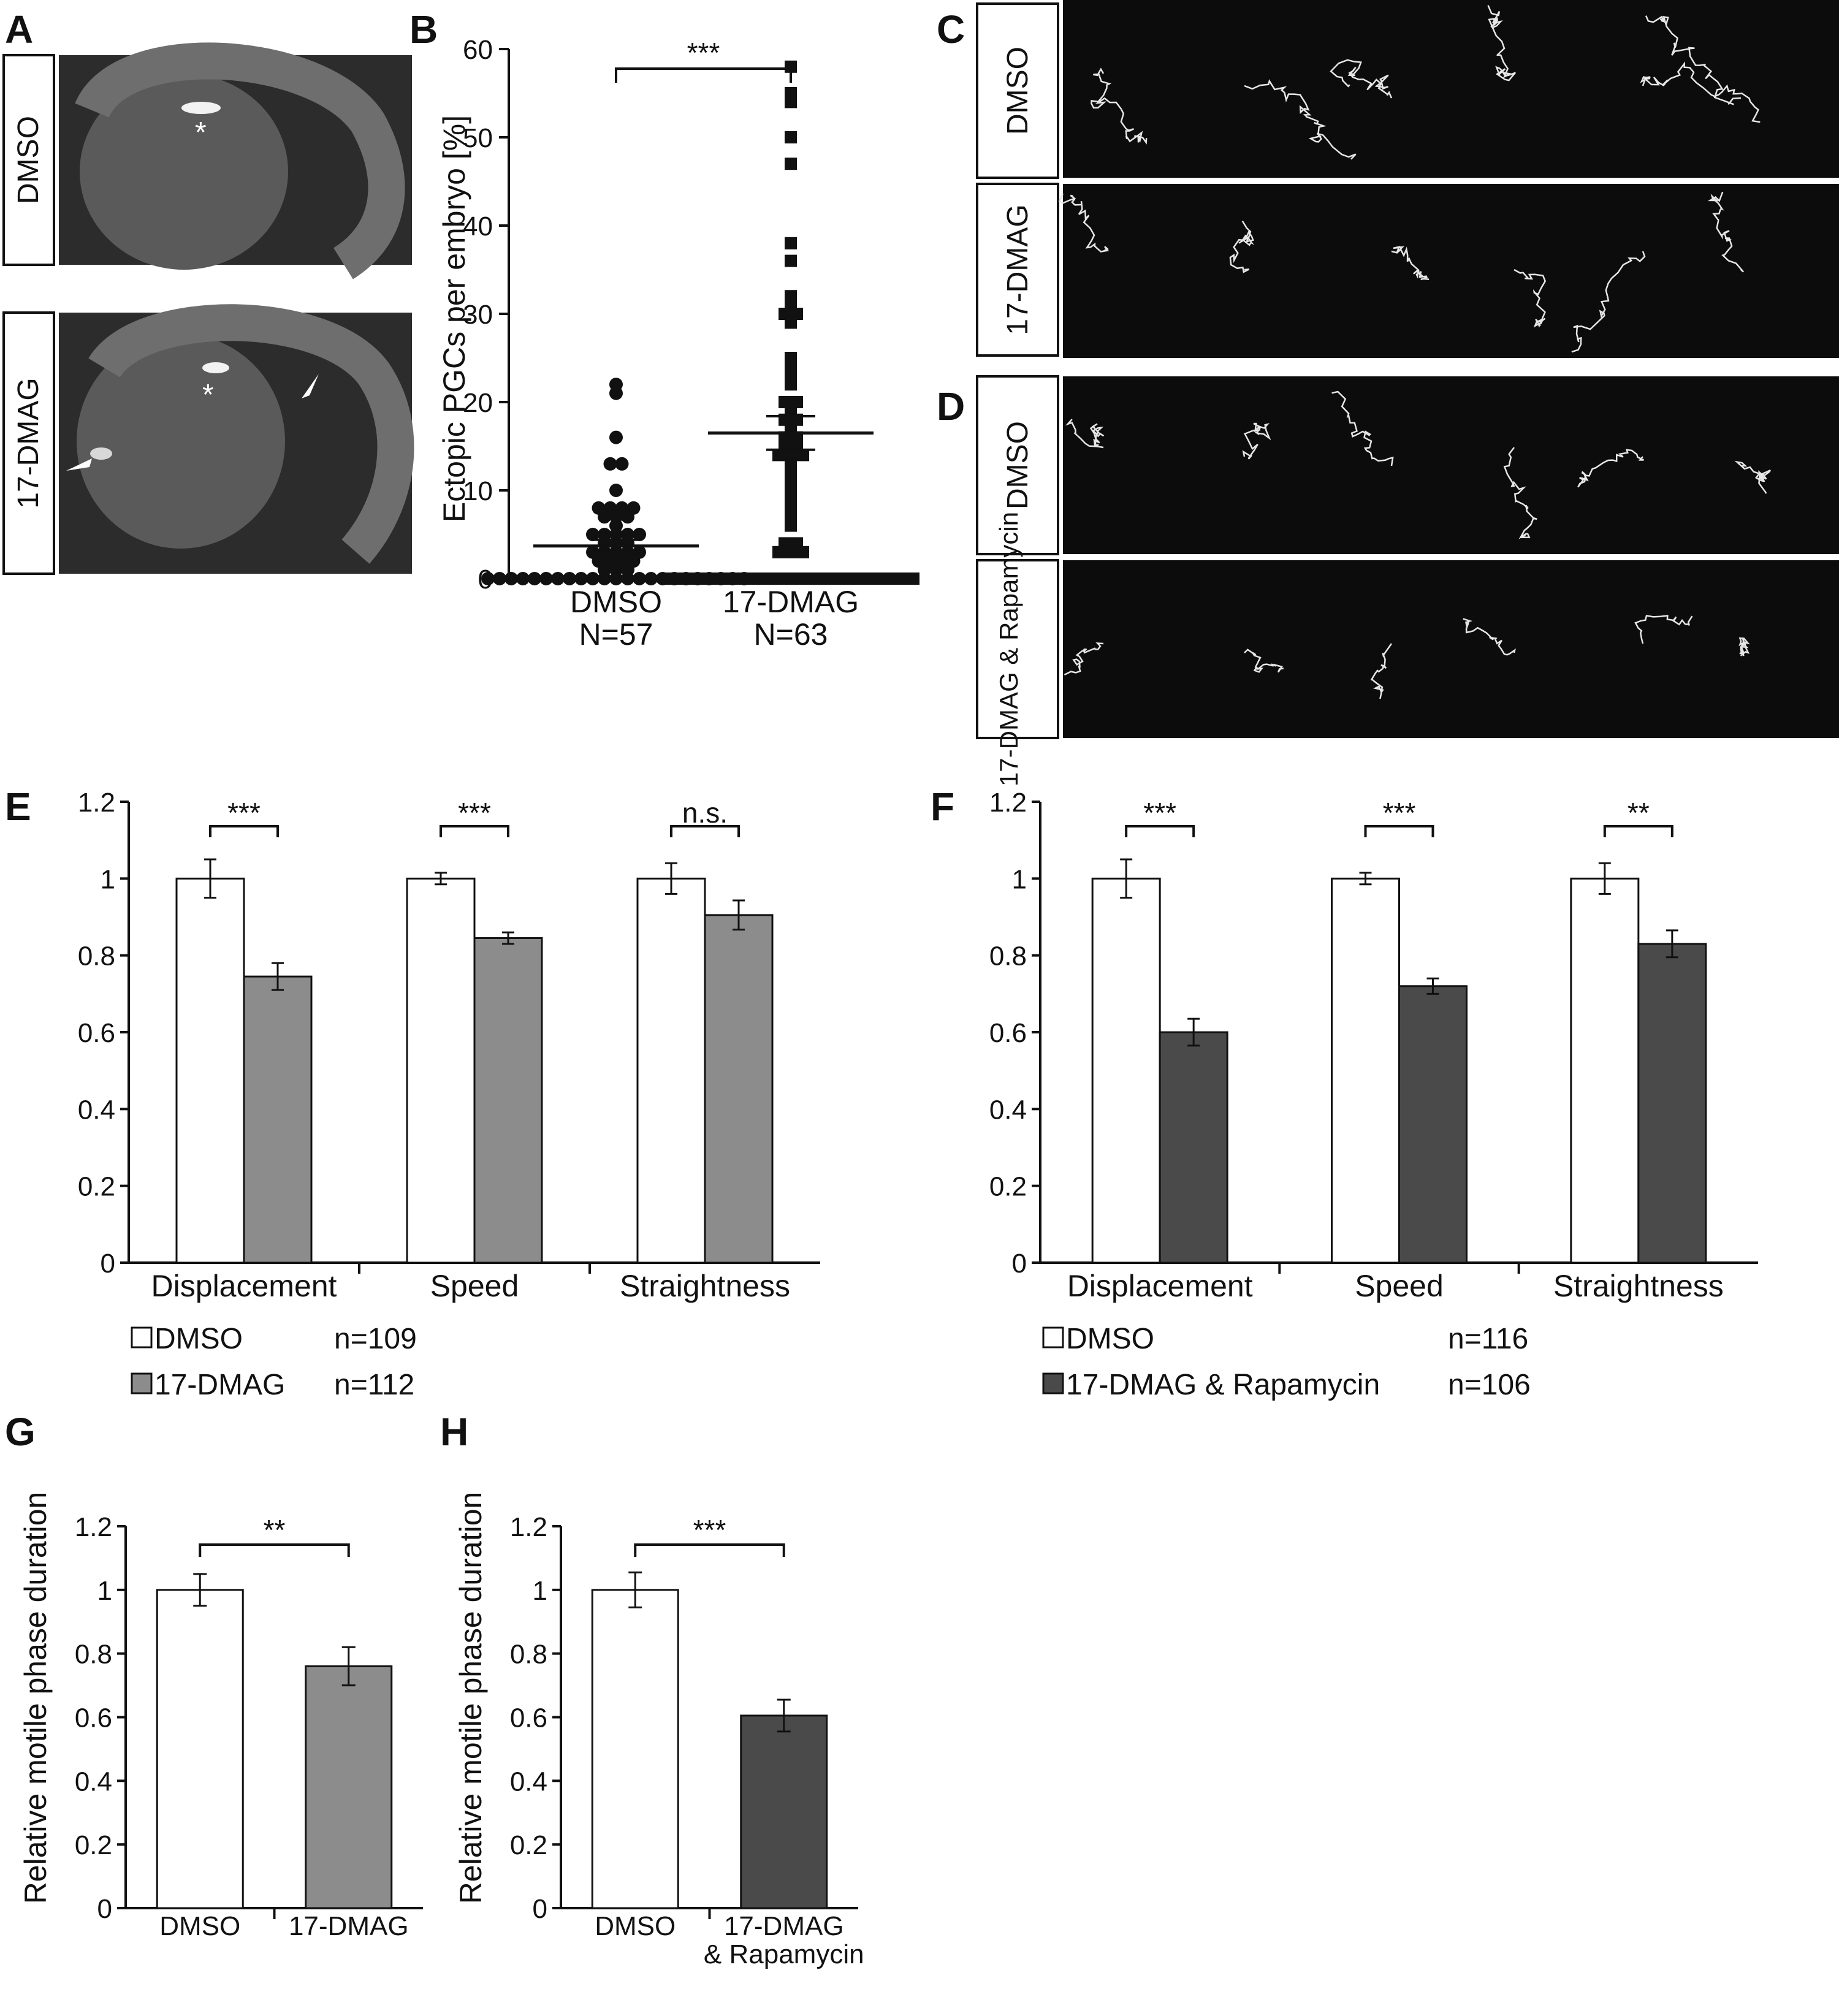 Image resolution: width=1839 pixels, height=2016 pixels. Describe the element at coordinates (454, 318) in the screenshot. I see `b-ylabel: Ectopic PGCs per embryo [%]` at that location.